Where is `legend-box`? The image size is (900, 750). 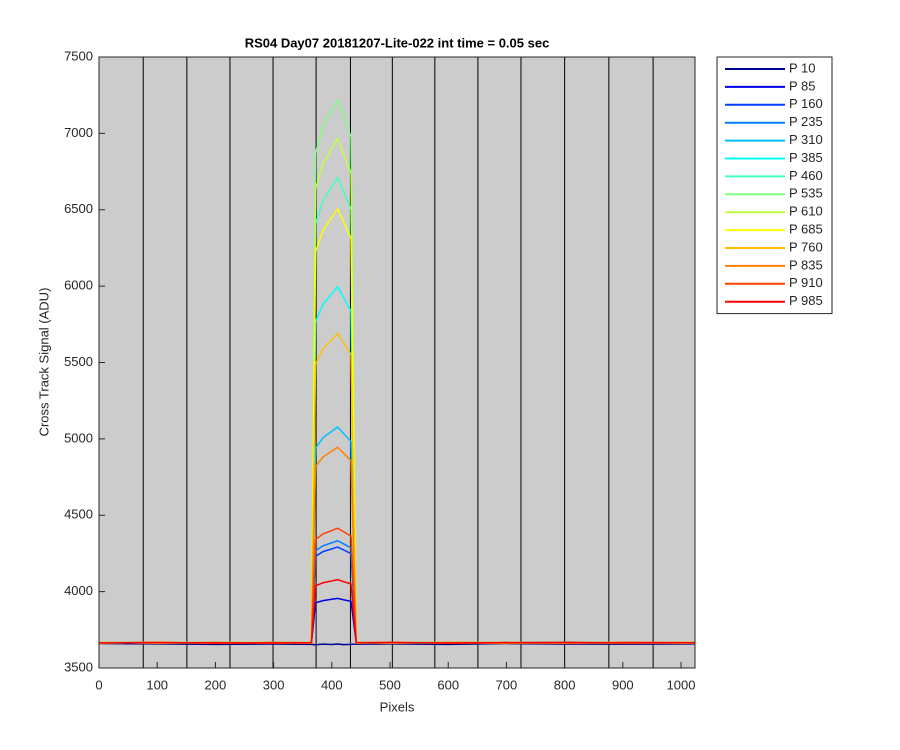 legend-box is located at coordinates (774, 185).